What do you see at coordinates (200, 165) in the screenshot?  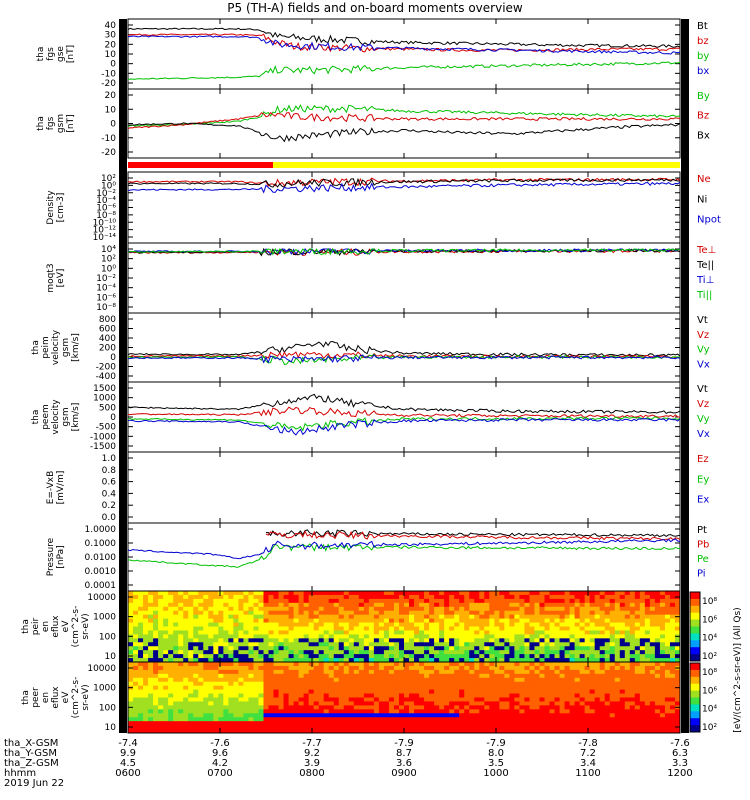 I see `status-bar-red` at bounding box center [200, 165].